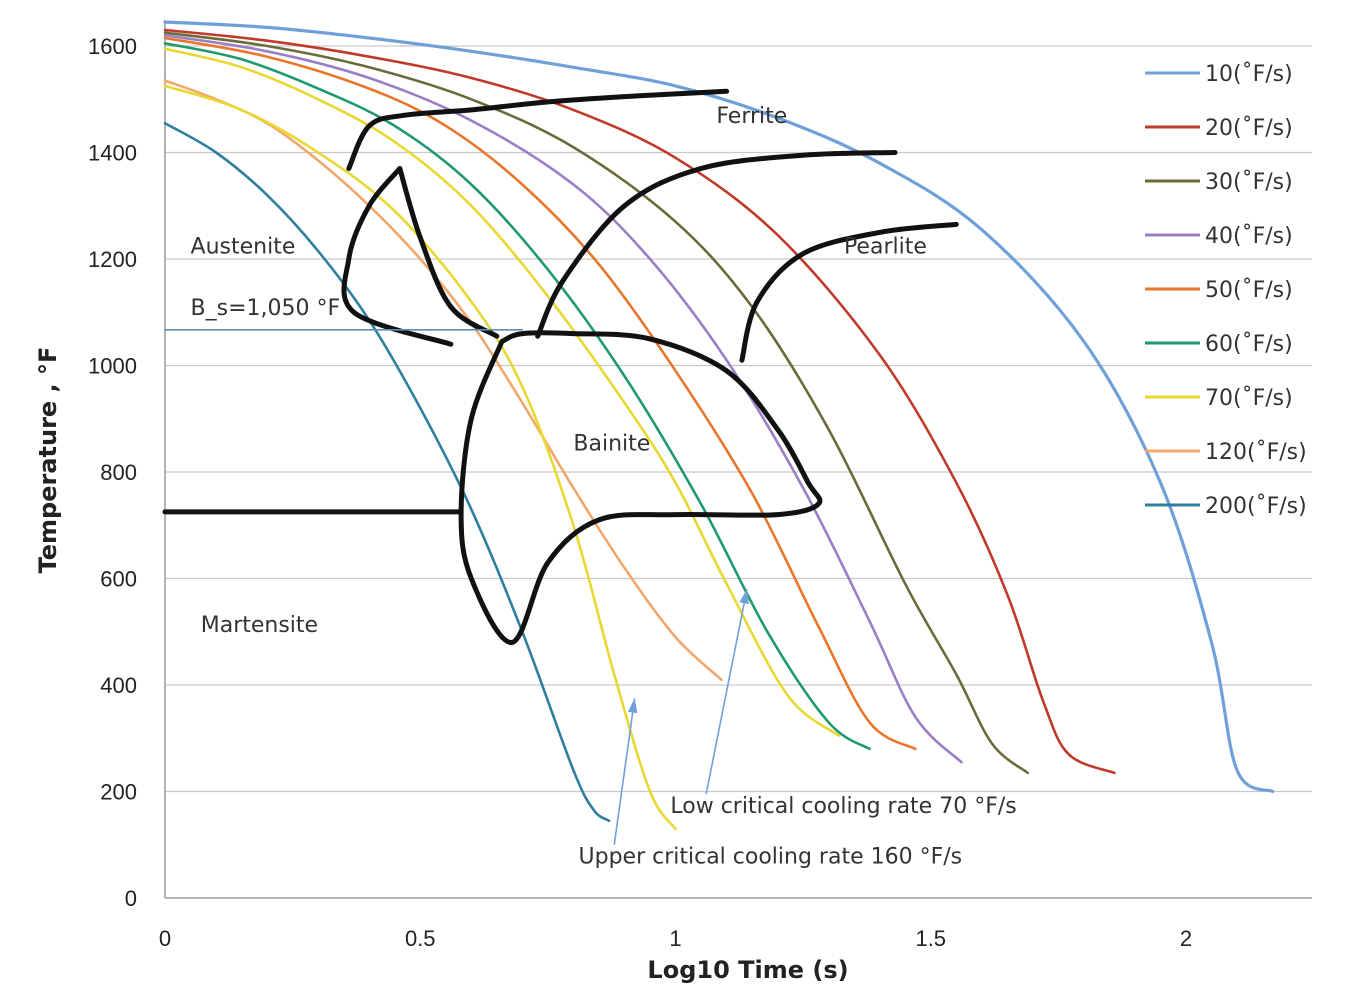 The image size is (1346, 1000). What do you see at coordinates (1186, 938) in the screenshot?
I see `x-tick-label: 2` at bounding box center [1186, 938].